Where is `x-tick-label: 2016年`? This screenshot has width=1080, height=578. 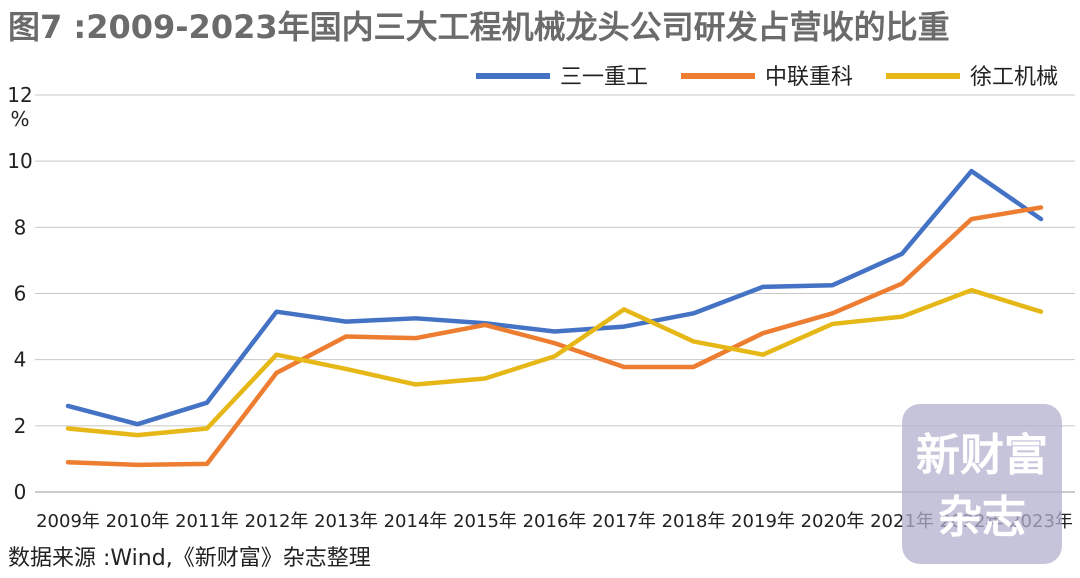
x-tick-label: 2016年 is located at coordinates (555, 521).